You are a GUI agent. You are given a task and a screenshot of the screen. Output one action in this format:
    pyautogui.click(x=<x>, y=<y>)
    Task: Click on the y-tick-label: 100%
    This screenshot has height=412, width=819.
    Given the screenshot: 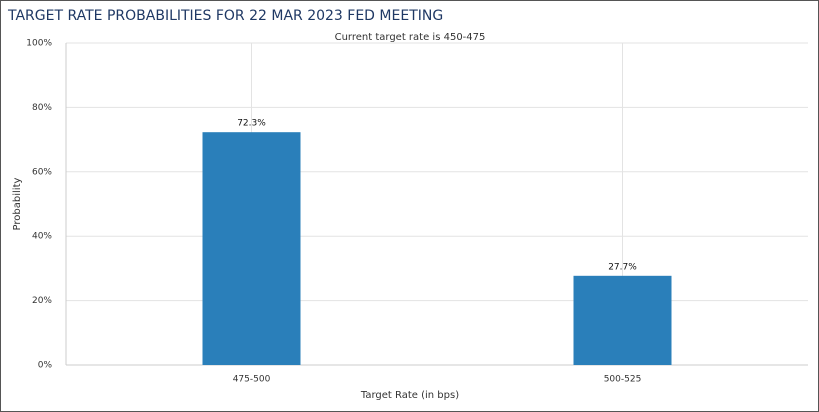 What is the action you would take?
    pyautogui.click(x=39, y=44)
    